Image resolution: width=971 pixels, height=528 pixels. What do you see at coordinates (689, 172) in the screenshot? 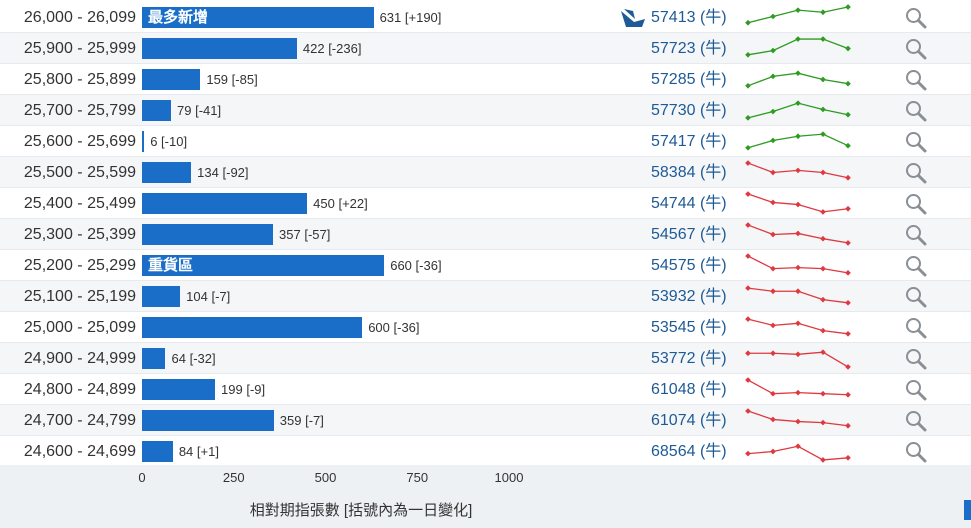
I see `warrant-code-link: 58384 (牛)` at bounding box center [689, 172].